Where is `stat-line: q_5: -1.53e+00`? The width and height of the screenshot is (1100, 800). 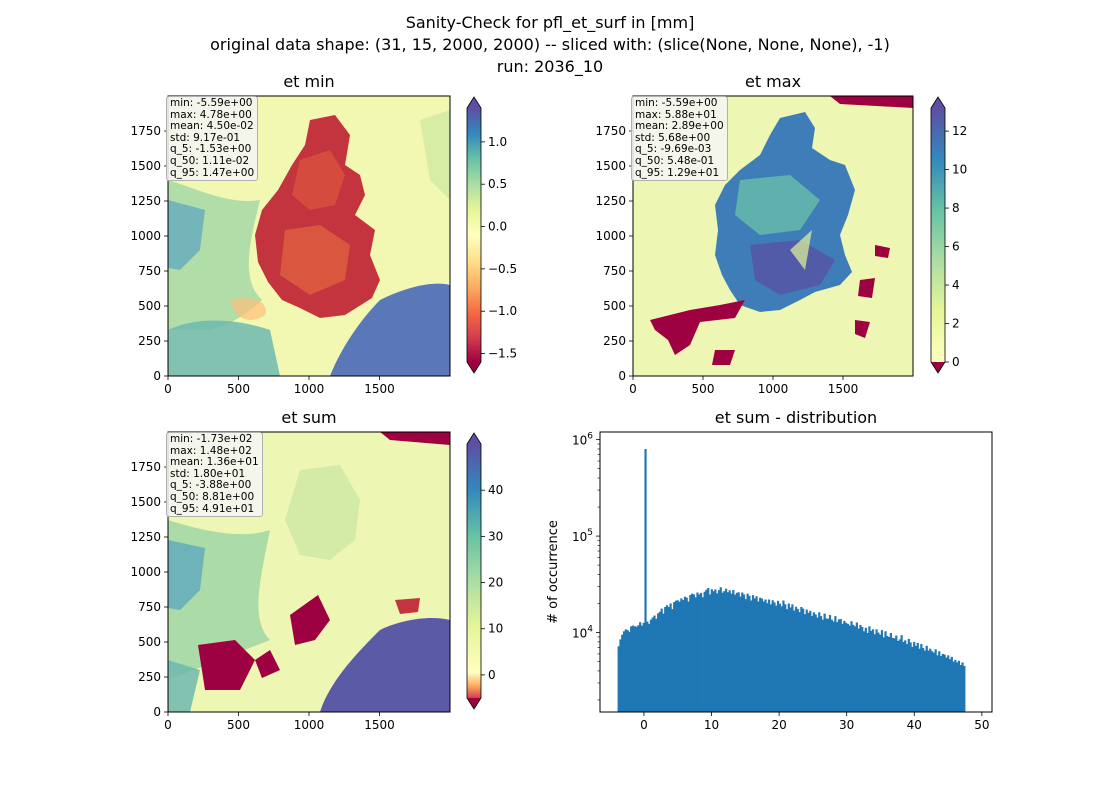
stat-line: q_5: -1.53e+00 is located at coordinates (211, 149).